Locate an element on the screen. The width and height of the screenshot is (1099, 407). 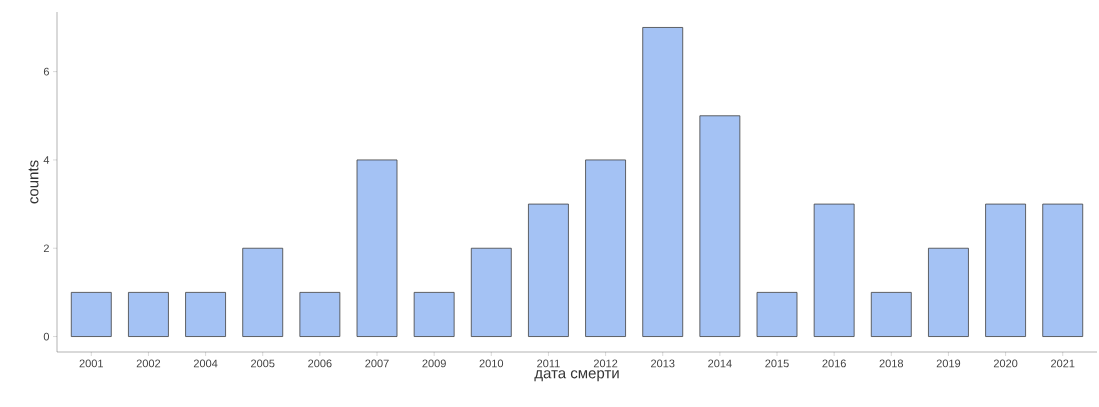
x-tick-label: 2020 is located at coordinates (1005, 363).